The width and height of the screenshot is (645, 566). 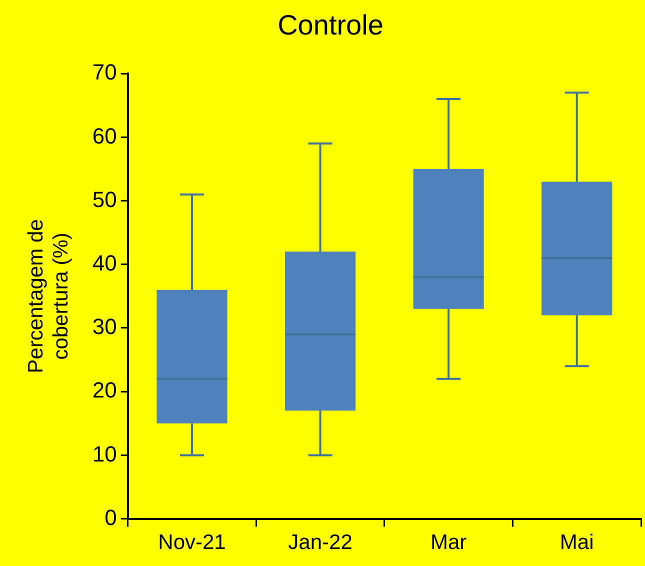 I want to click on chart-title: Controle, so click(x=331, y=25).